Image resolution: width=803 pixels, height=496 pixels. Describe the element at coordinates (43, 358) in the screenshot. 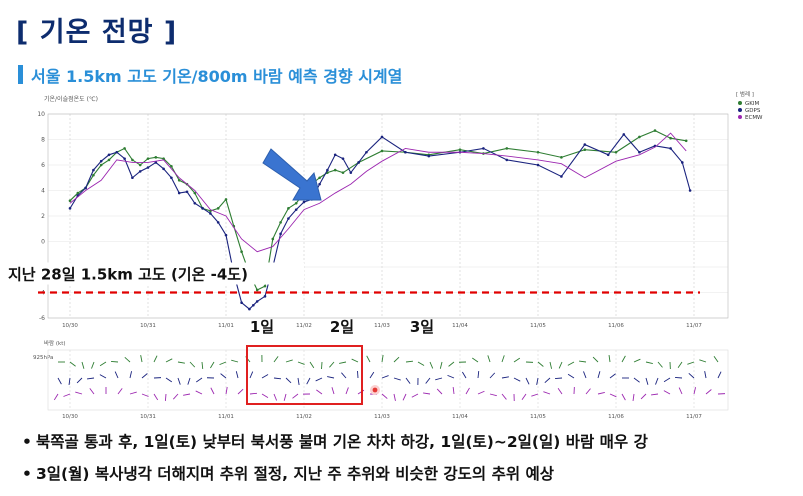

I see `wind-level-label: 925hPa` at that location.